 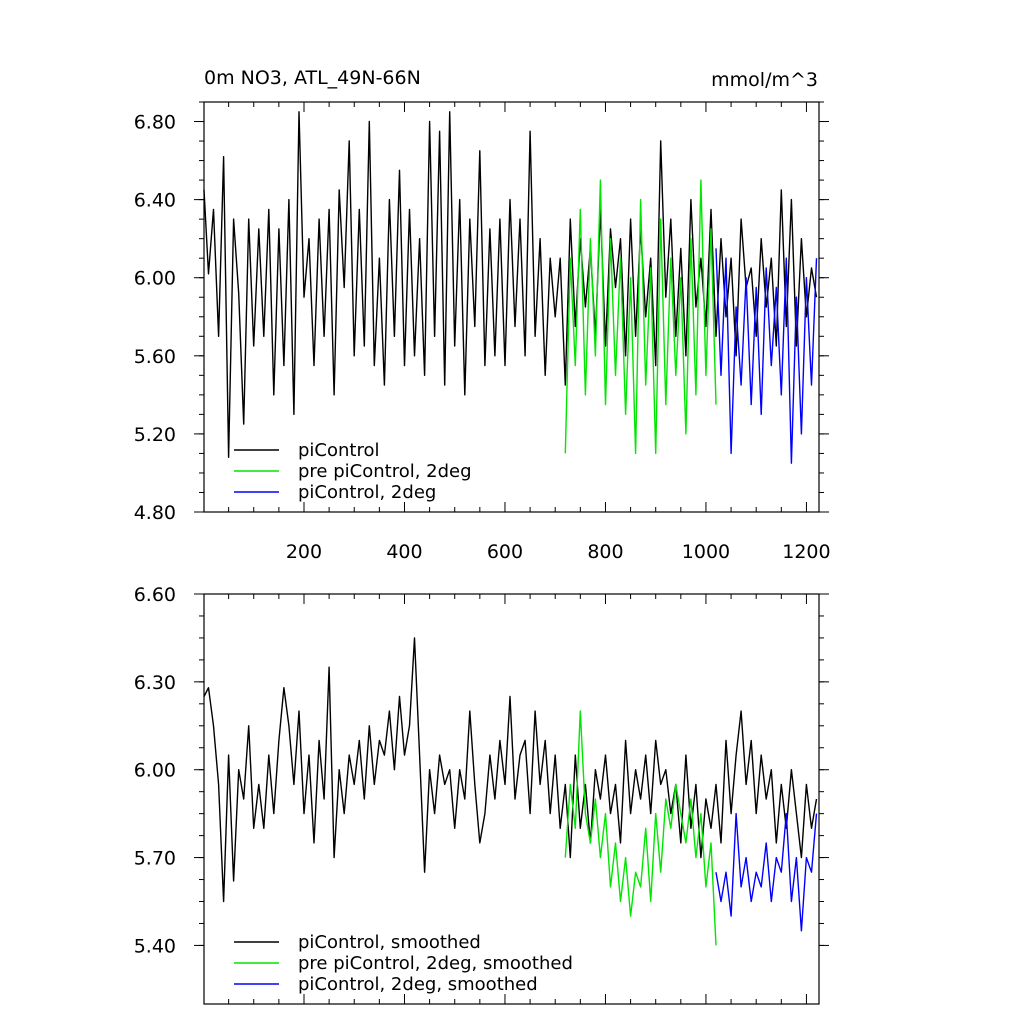 What do you see at coordinates (605, 552) in the screenshot?
I see `x-tick-label: 800` at bounding box center [605, 552].